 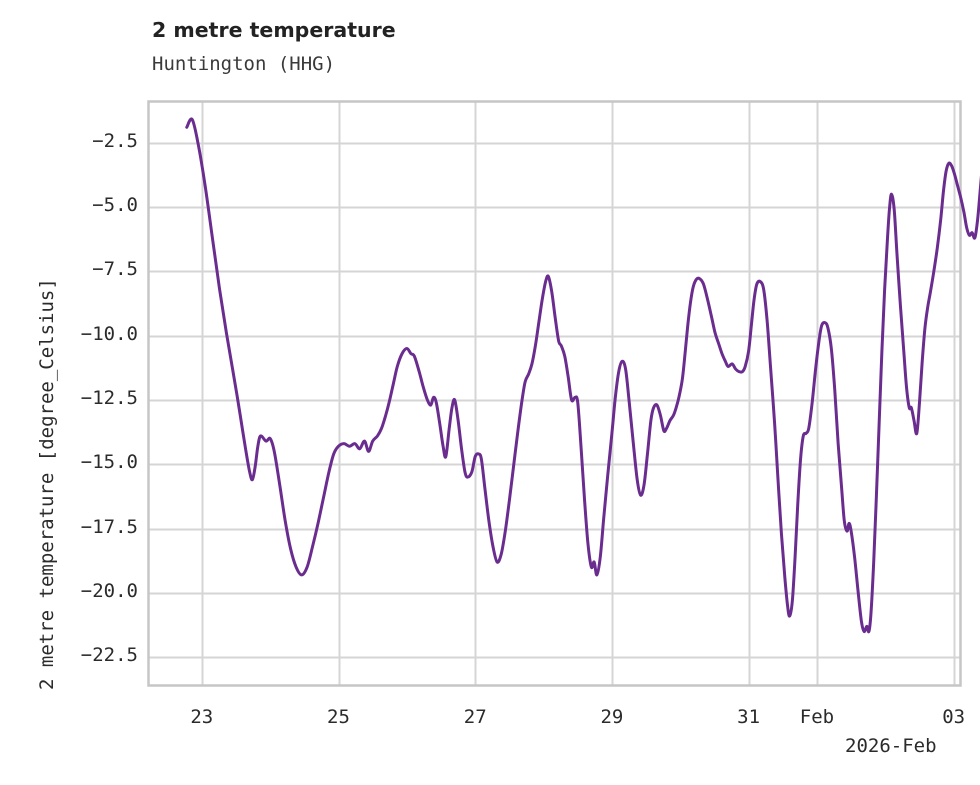 What do you see at coordinates (817, 717) in the screenshot?
I see `x-tick-label: Feb` at bounding box center [817, 717].